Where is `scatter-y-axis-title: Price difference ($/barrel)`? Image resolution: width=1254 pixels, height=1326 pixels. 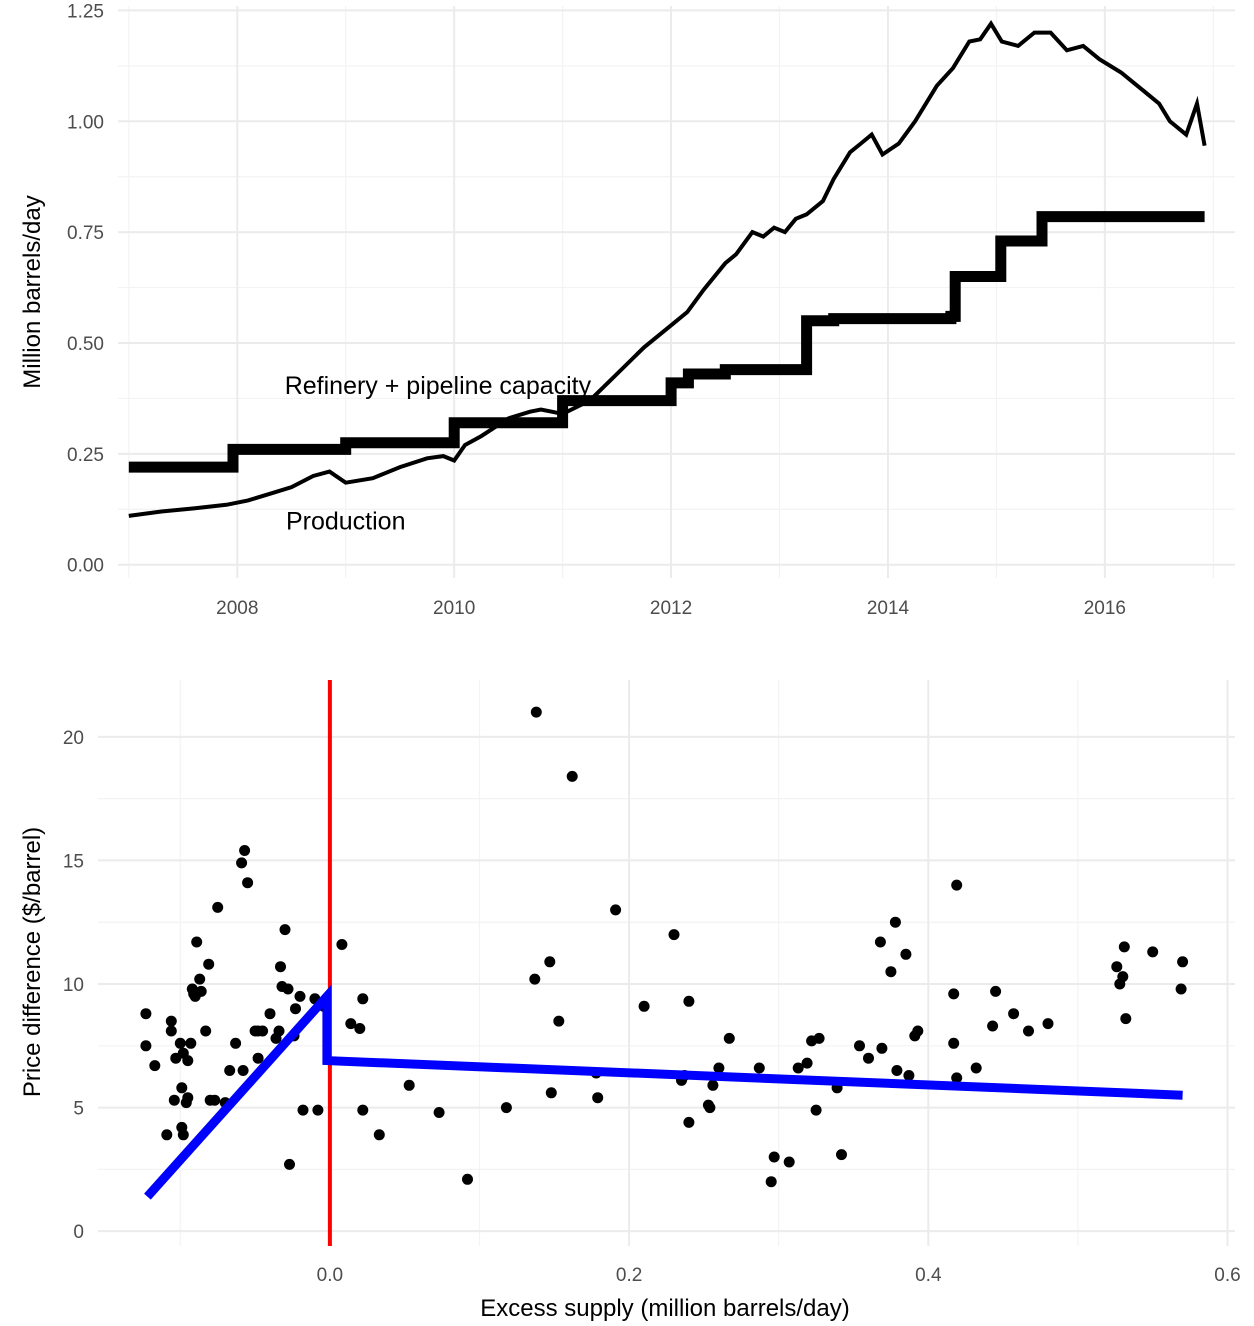
scatter-y-axis-title: Price difference ($/barrel) is located at coordinates (32, 962).